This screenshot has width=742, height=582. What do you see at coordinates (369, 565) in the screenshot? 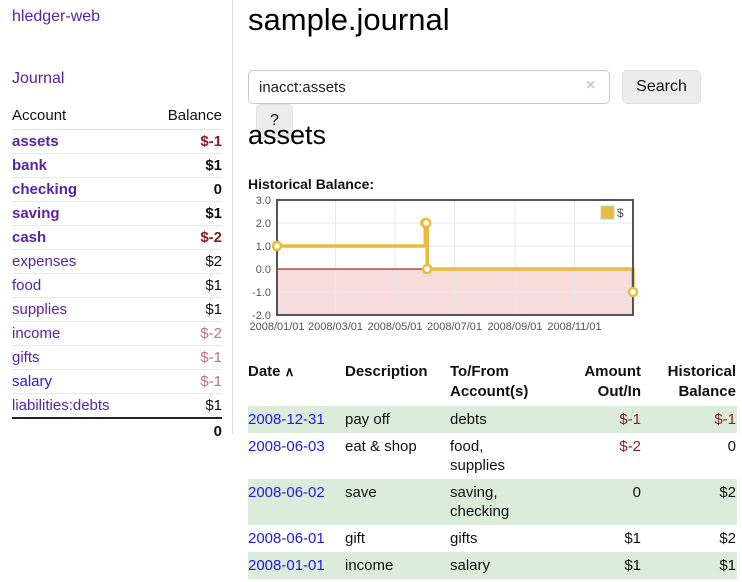
I see `transaction-description: income` at bounding box center [369, 565].